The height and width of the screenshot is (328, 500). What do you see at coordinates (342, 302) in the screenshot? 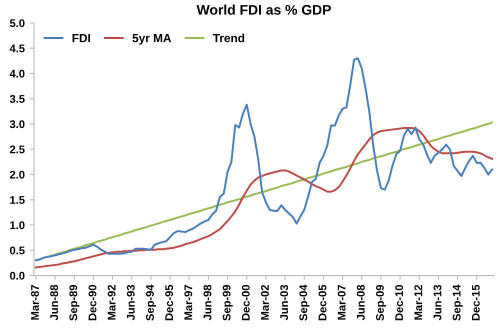
I see `x-tick-label: Mar-07` at bounding box center [342, 302].